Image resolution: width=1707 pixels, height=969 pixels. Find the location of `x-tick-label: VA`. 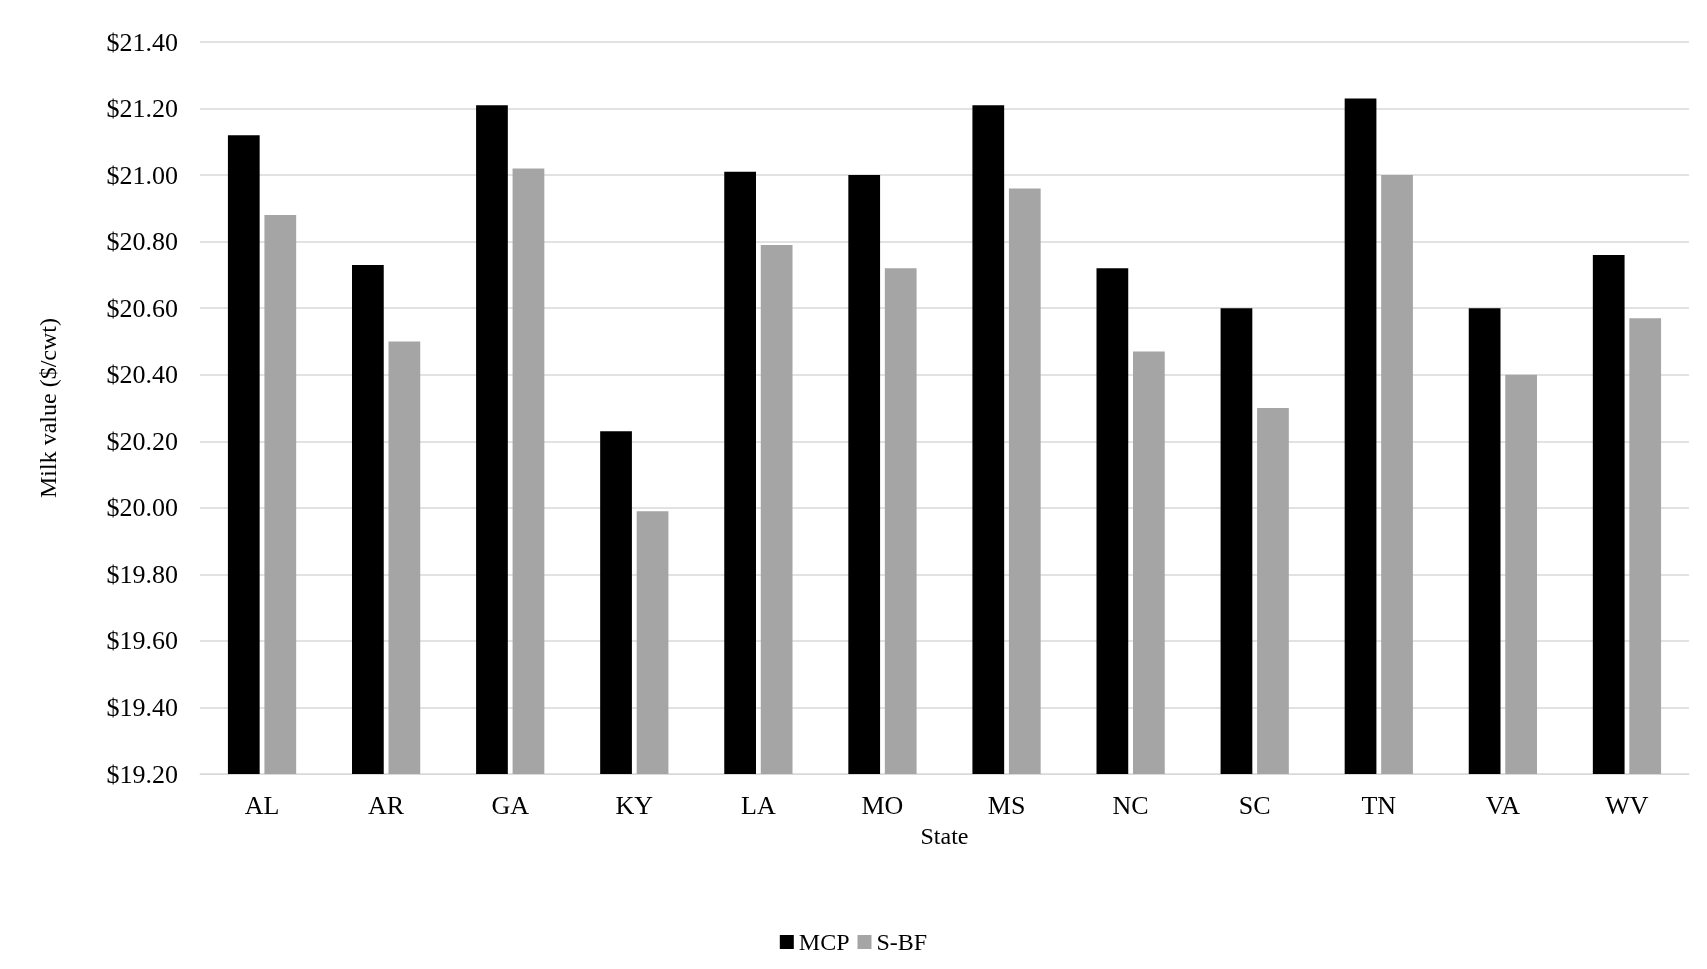

x-tick-label: VA is located at coordinates (1503, 805).